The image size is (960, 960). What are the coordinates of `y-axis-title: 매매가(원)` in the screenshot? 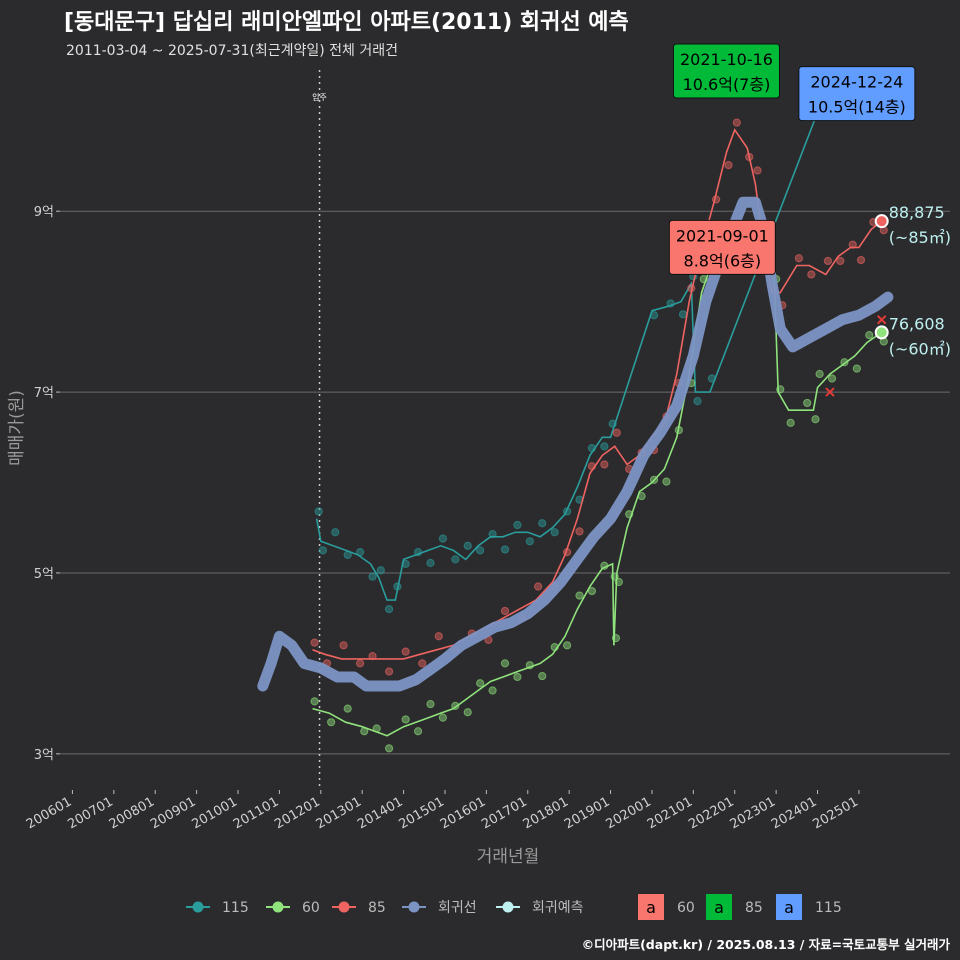 It's located at (17, 428).